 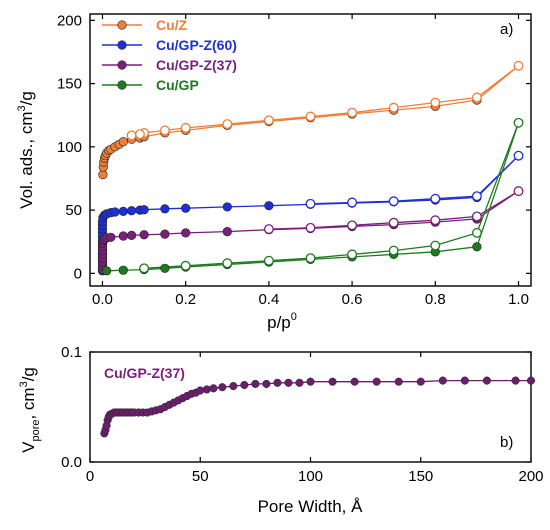 I want to click on series-cu-gp-z-37-, so click(x=310, y=230).